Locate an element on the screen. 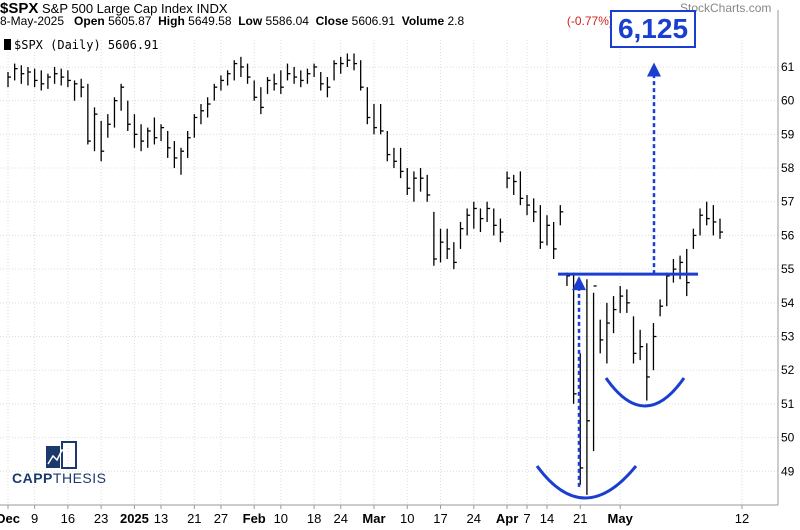 The height and width of the screenshot is (530, 800). x-tick-label: Dec is located at coordinates (10, 518).